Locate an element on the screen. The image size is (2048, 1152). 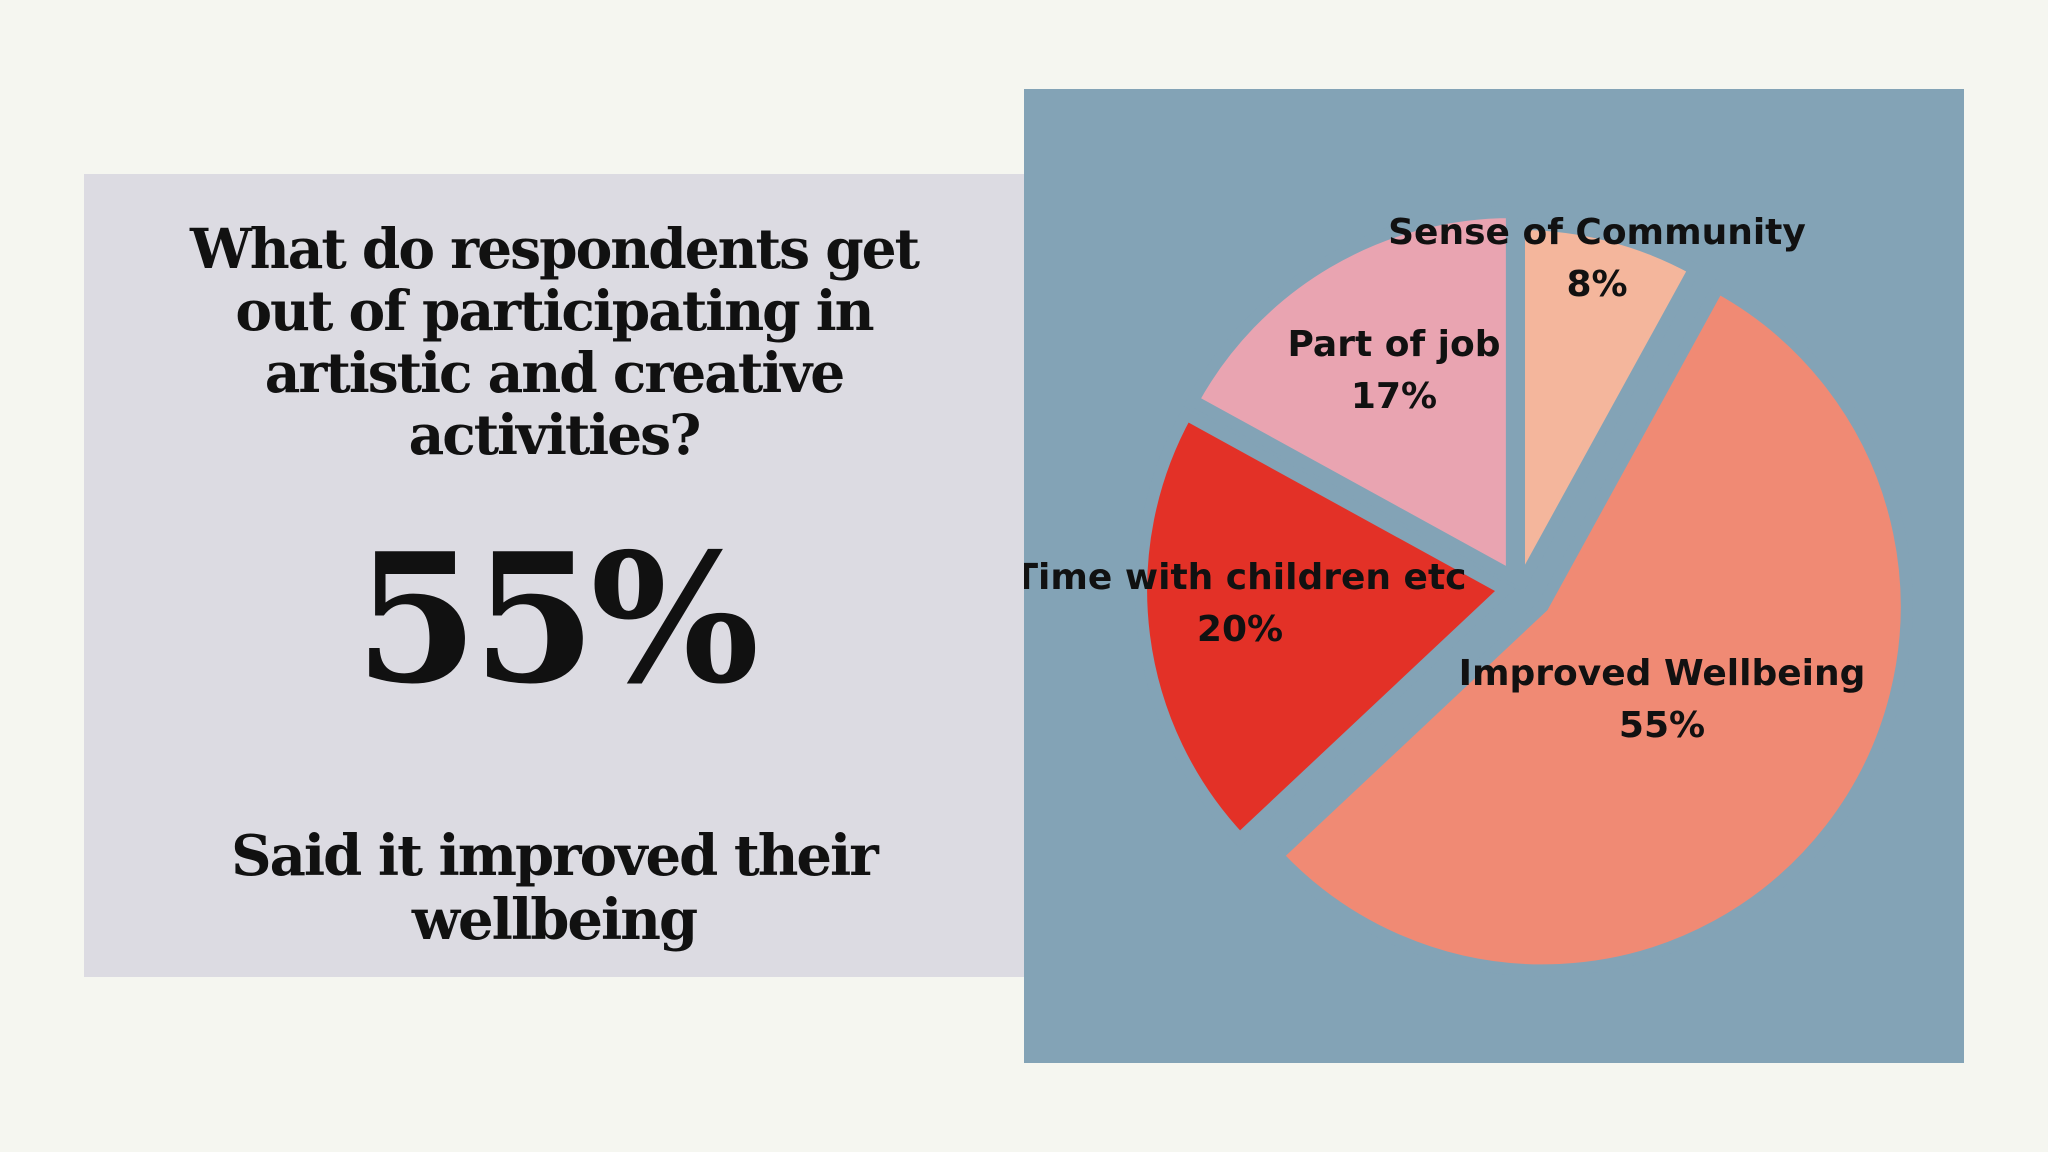
slice-value-part-of-job: 17% is located at coordinates (1394, 396).